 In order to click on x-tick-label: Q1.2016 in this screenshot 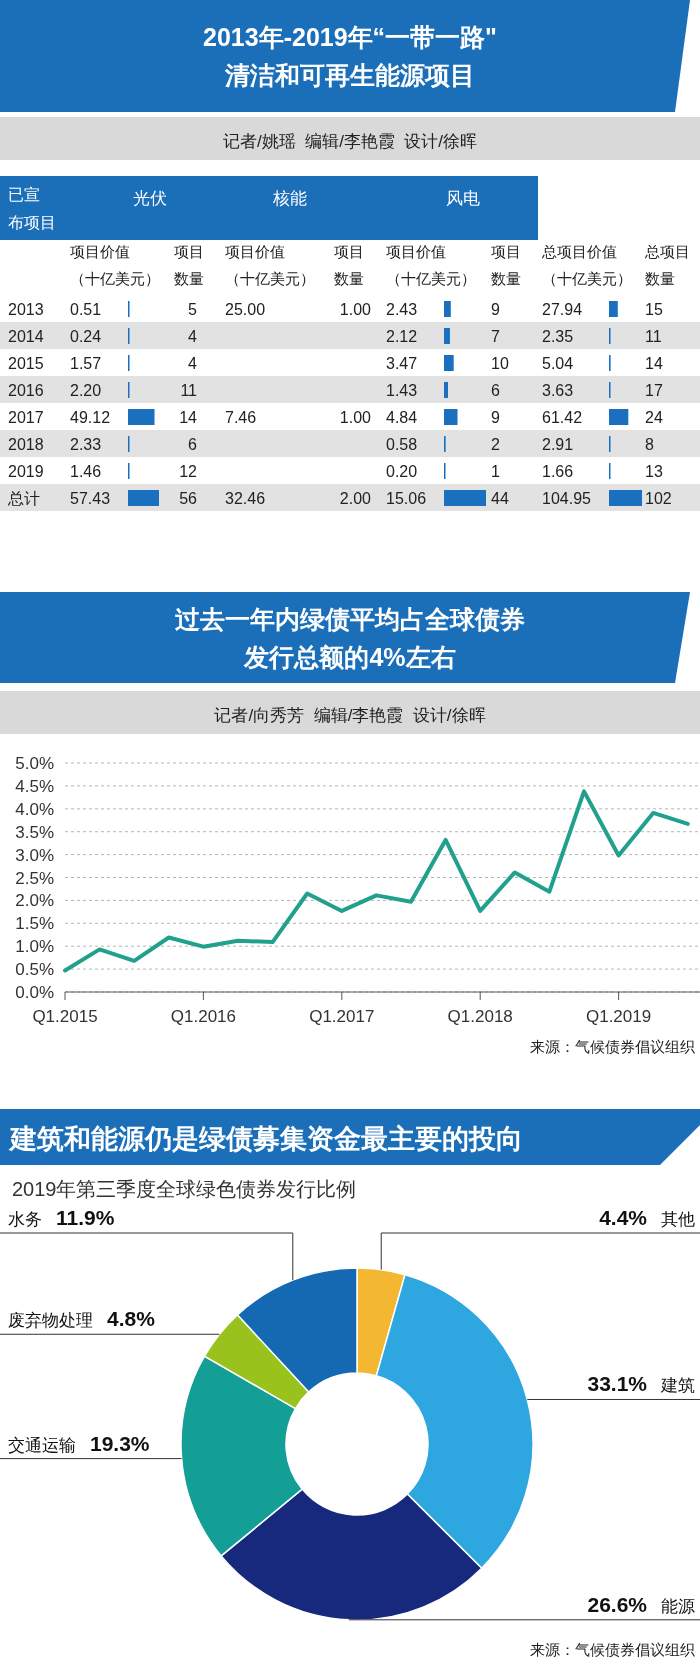, I will do `click(203, 1016)`.